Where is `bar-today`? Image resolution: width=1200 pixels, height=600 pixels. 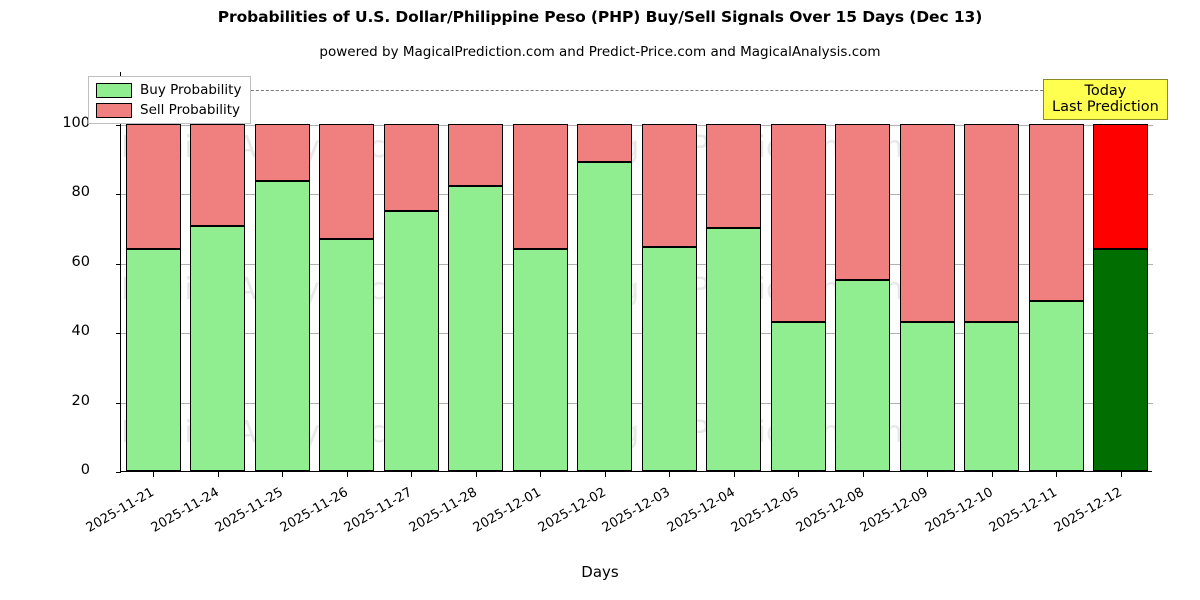
bar-today is located at coordinates (1121, 297).